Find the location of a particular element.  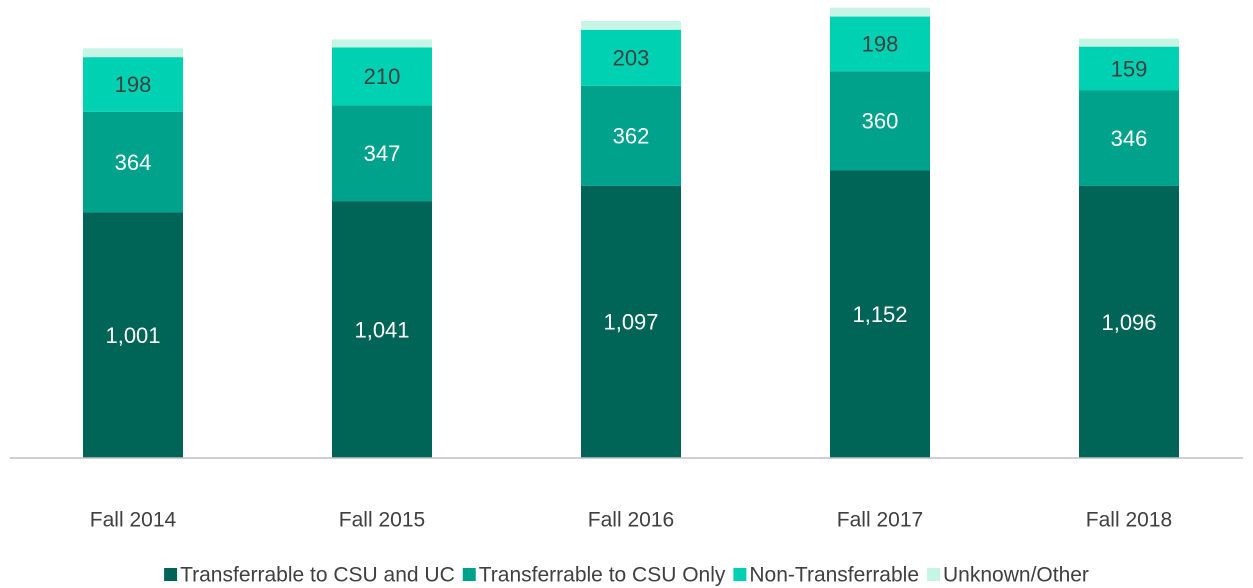

data-label: 1,096 is located at coordinates (1128, 322).